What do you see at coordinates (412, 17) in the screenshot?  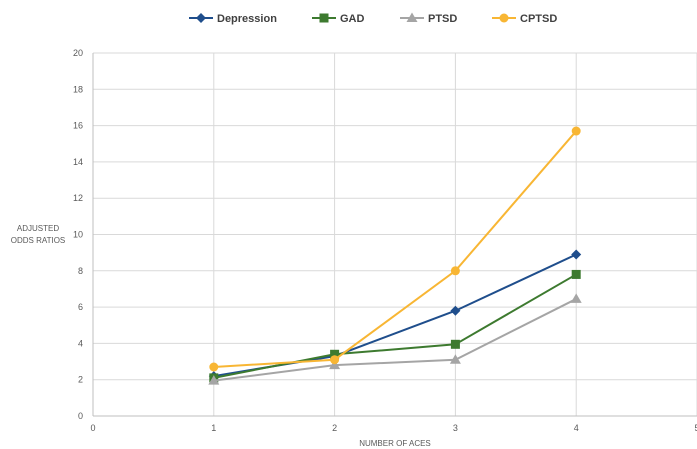 I see `legend-marker-ptsd` at bounding box center [412, 17].